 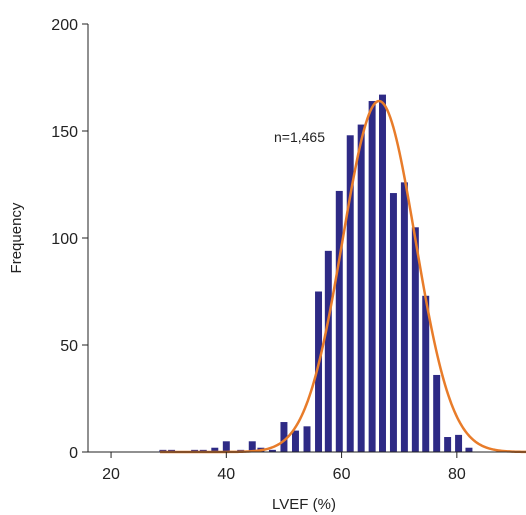 I want to click on x-tick-label: 40, so click(x=226, y=474).